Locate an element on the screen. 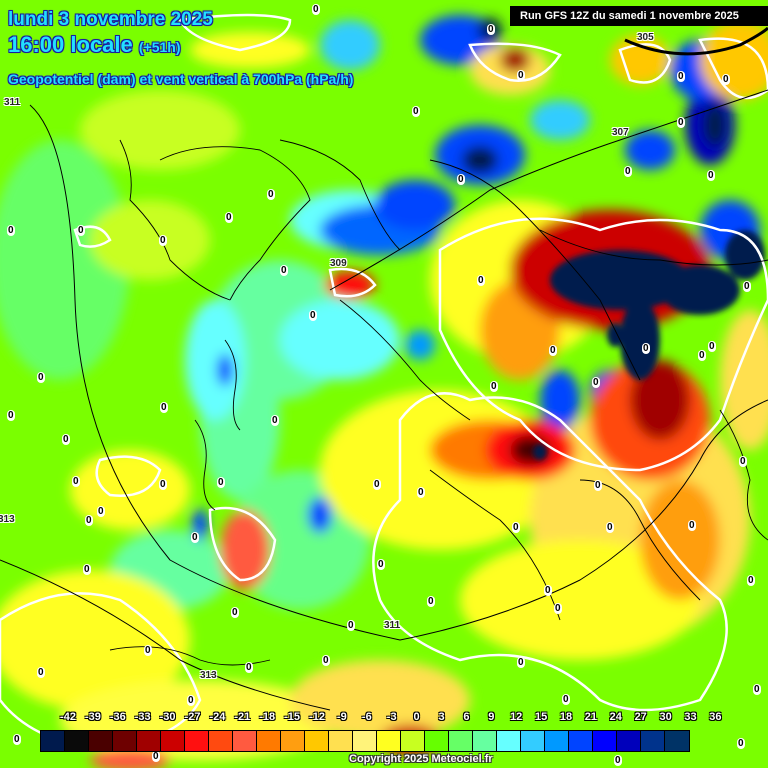 The image size is (768, 768). forecast-local-time: 16:00 locale is located at coordinates (70, 44).